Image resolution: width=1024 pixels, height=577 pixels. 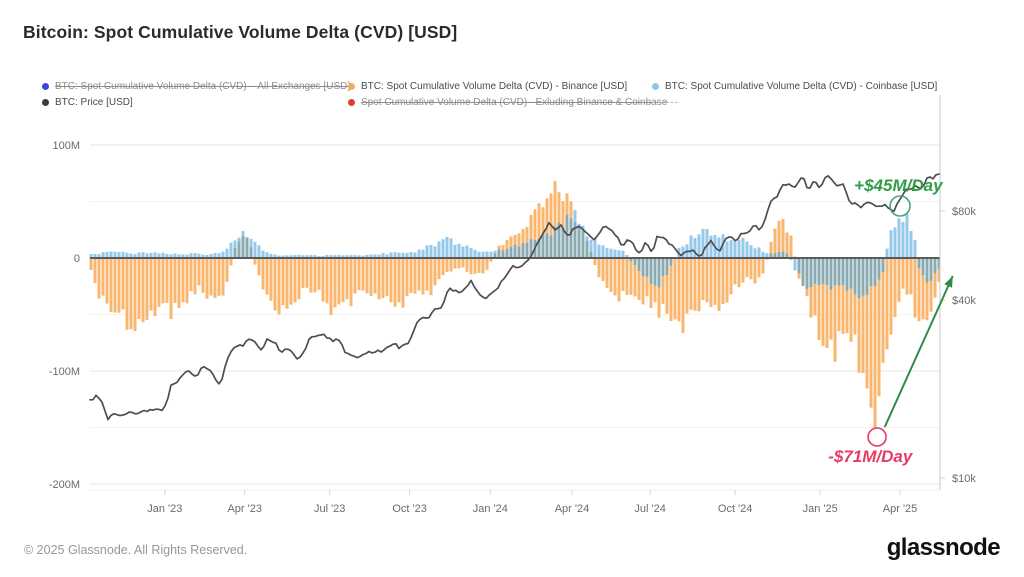 What do you see at coordinates (964, 212) in the screenshot?
I see `right-axis-label: $80k` at bounding box center [964, 212].